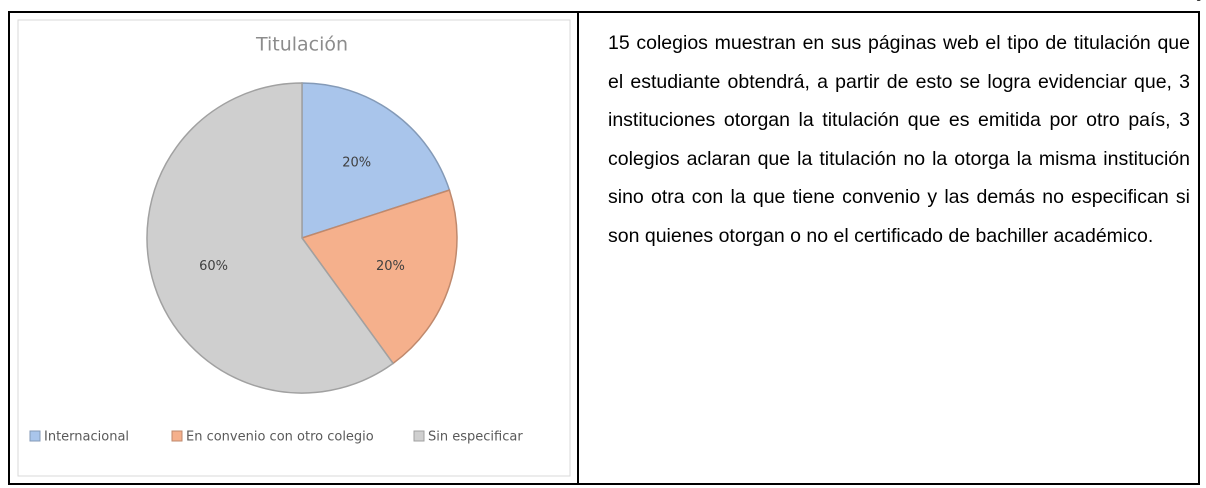 The height and width of the screenshot is (488, 1206). Describe the element at coordinates (280, 437) in the screenshot. I see `legend-label: En convenio con otro colegio` at that location.